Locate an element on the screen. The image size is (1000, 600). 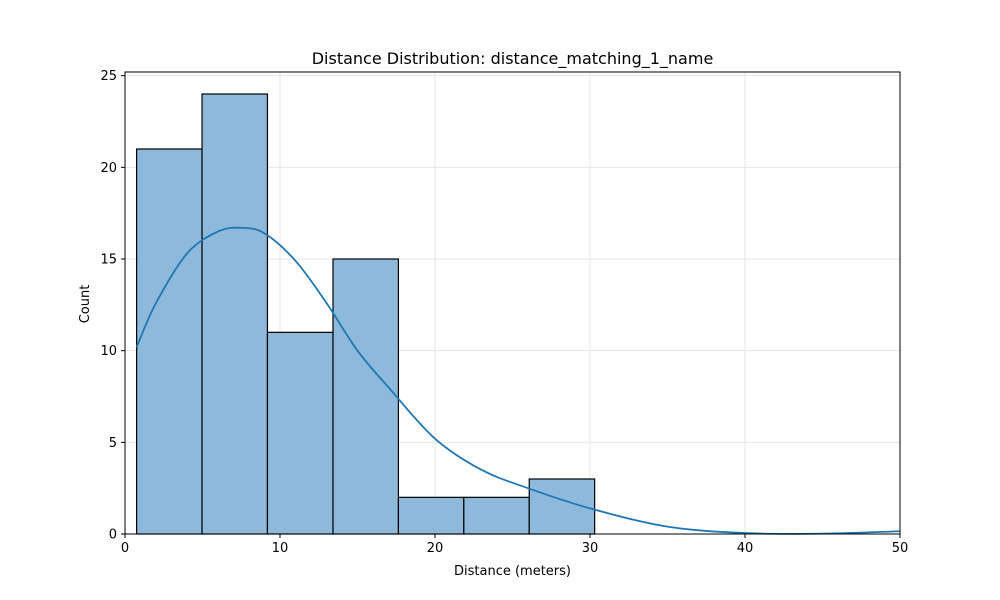
x-tick-label: 30 is located at coordinates (590, 548).